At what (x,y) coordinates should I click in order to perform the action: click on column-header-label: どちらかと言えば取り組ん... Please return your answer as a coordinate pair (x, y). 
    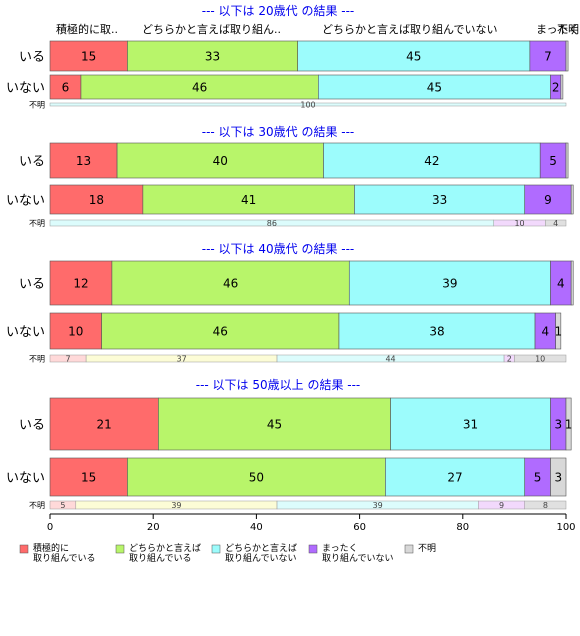
    Looking at the image, I should click on (211, 29).